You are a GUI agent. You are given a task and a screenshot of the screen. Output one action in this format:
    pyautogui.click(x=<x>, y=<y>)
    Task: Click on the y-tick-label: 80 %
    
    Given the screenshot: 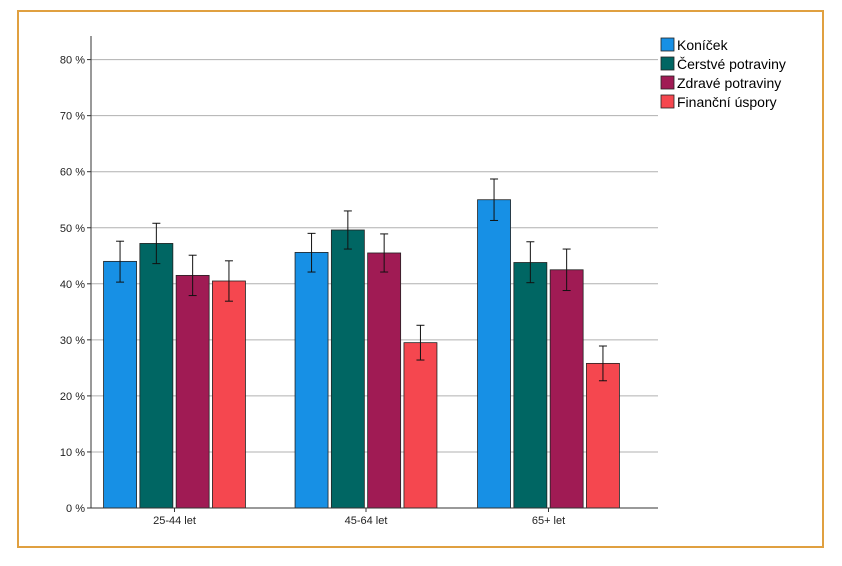 What is the action you would take?
    pyautogui.click(x=72, y=61)
    